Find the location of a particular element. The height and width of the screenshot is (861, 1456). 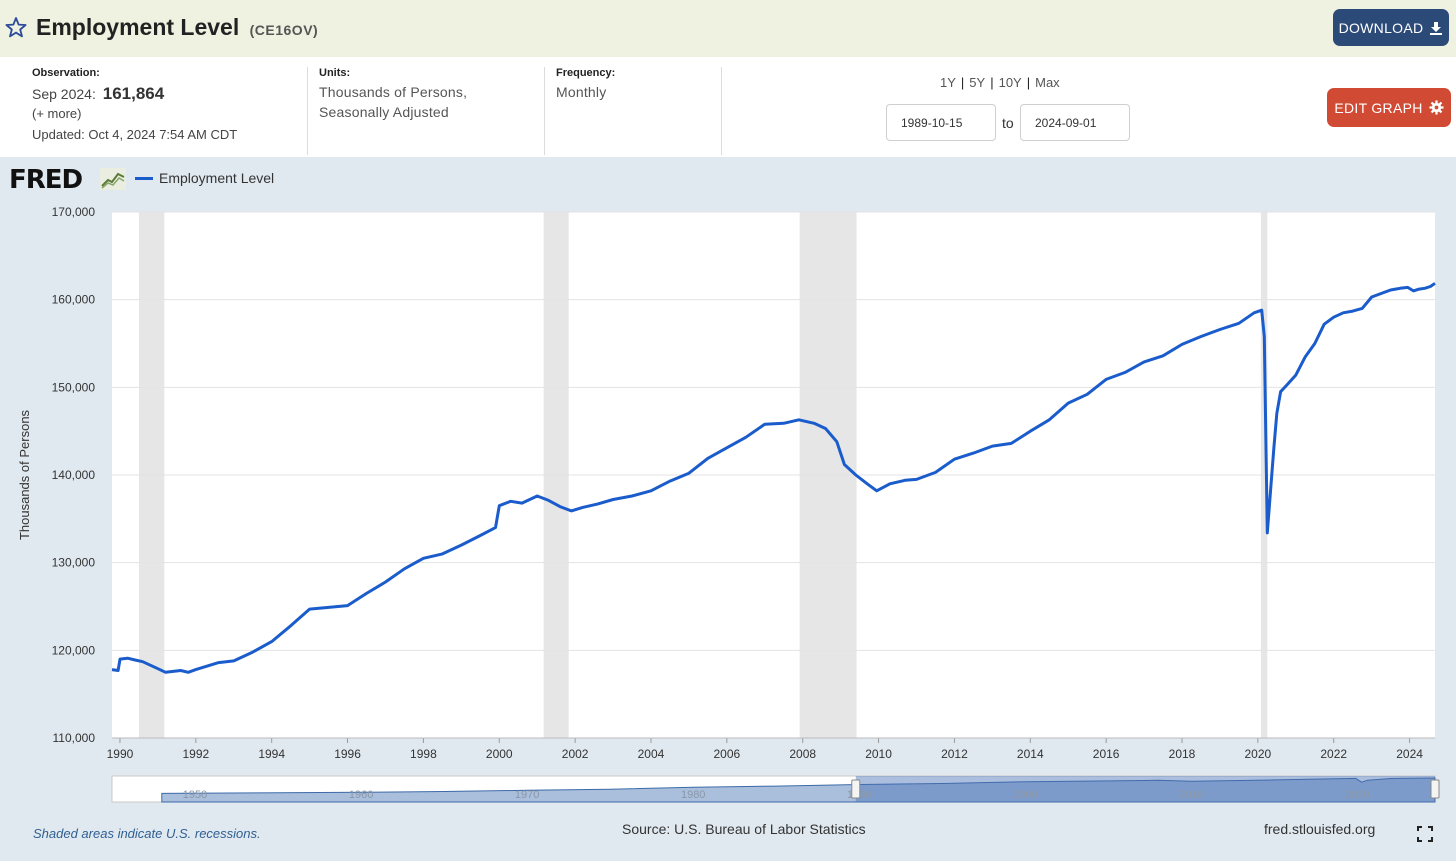

x-tick-label: 2024 is located at coordinates (1409, 754).